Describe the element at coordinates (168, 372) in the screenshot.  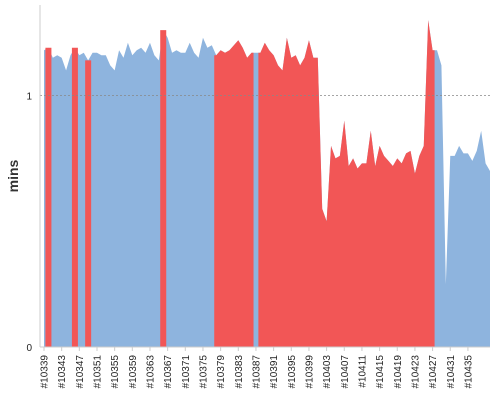
I see `x-tick-label: #10367` at that location.